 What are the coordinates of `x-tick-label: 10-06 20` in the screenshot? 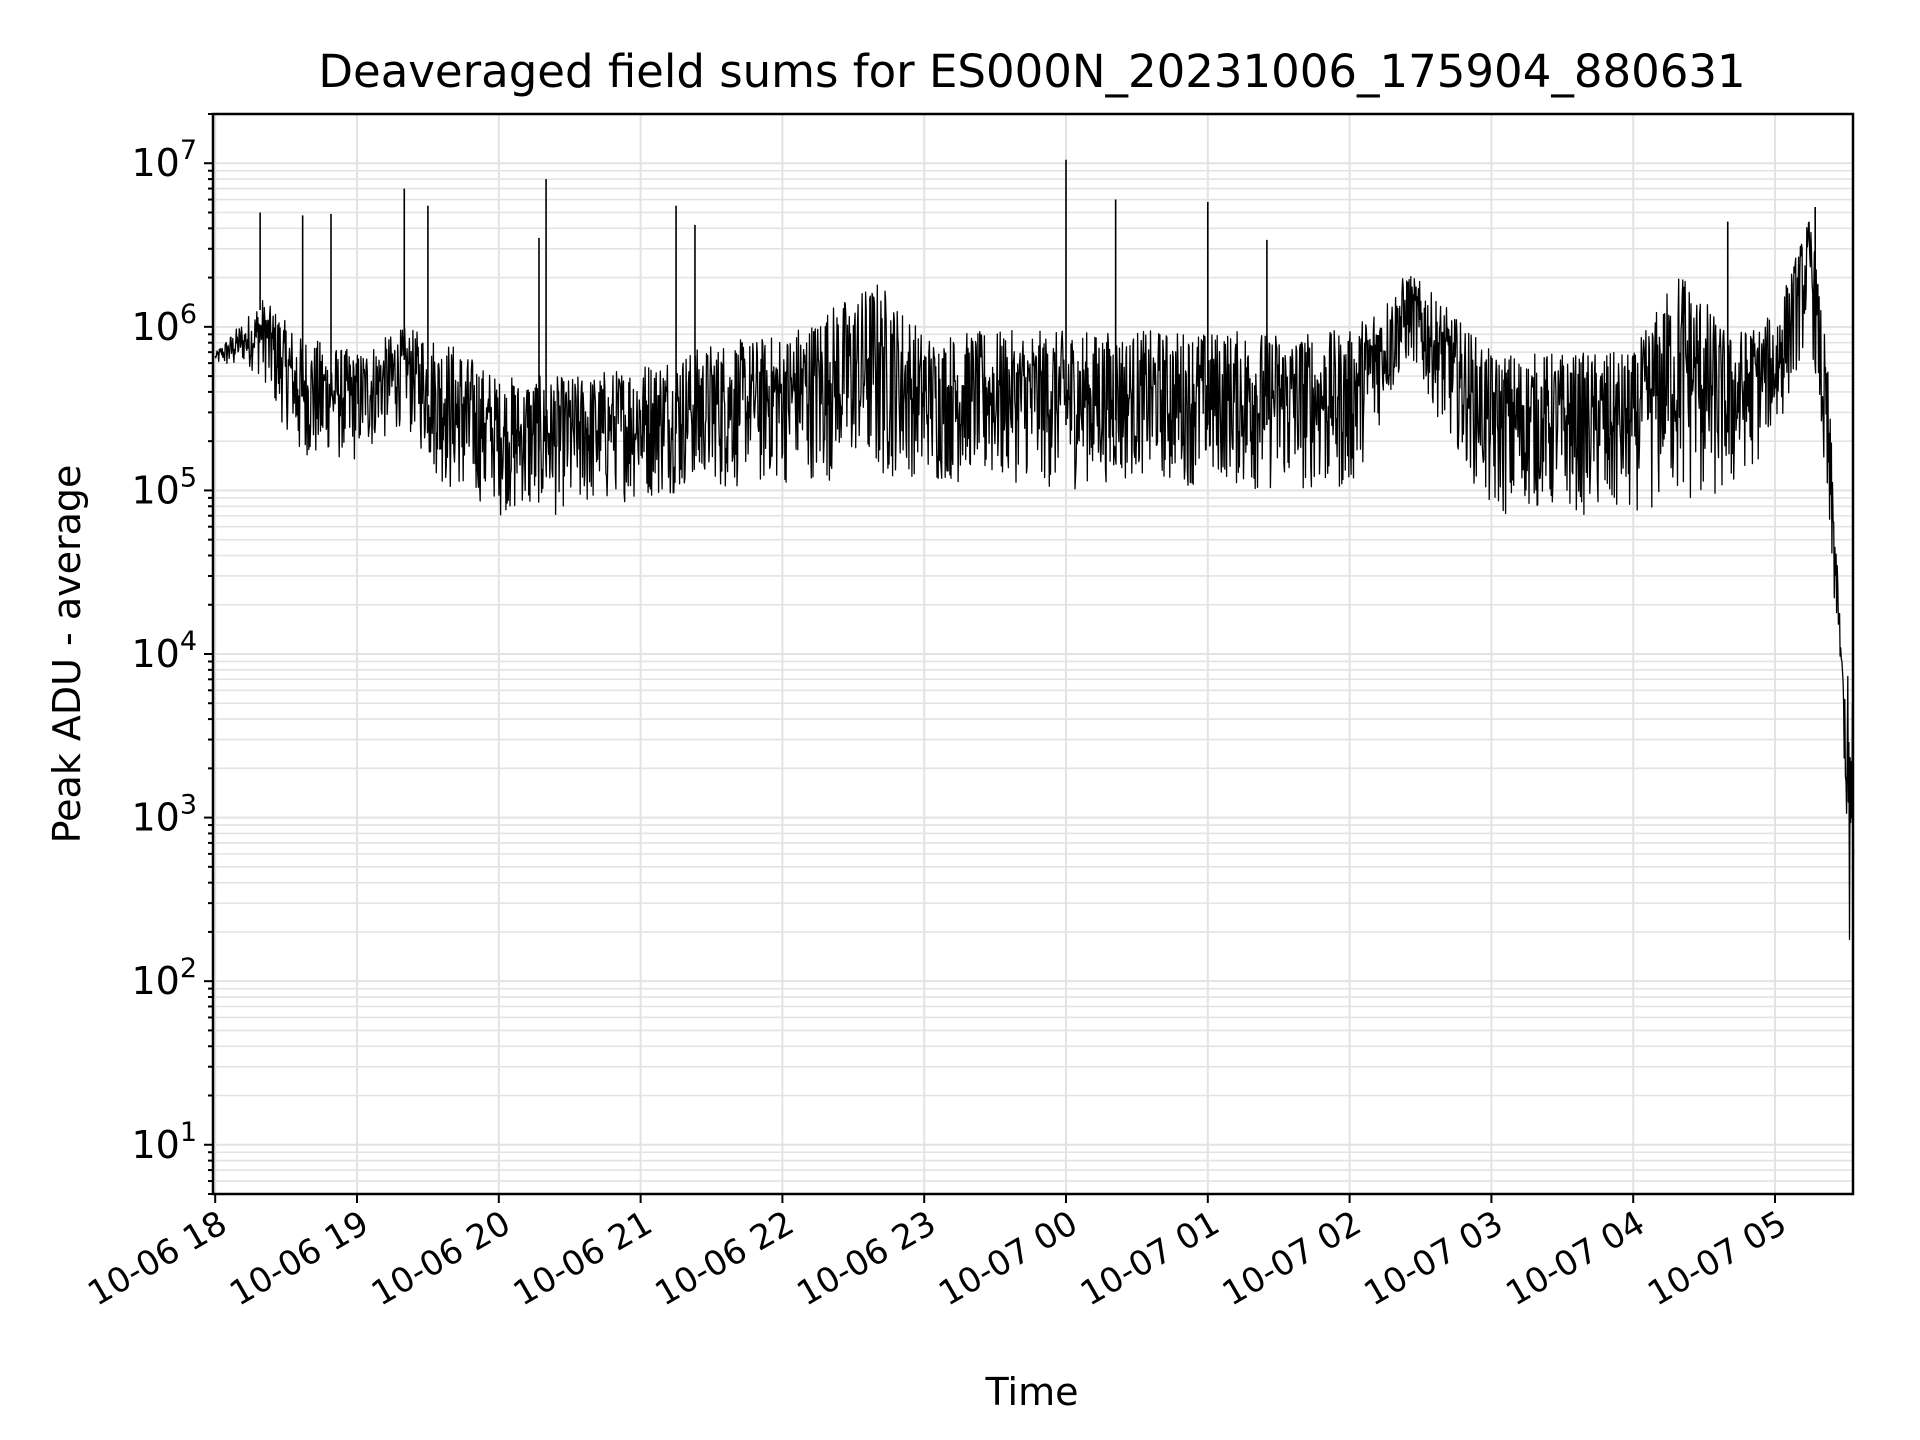 It's located at (441, 1258).